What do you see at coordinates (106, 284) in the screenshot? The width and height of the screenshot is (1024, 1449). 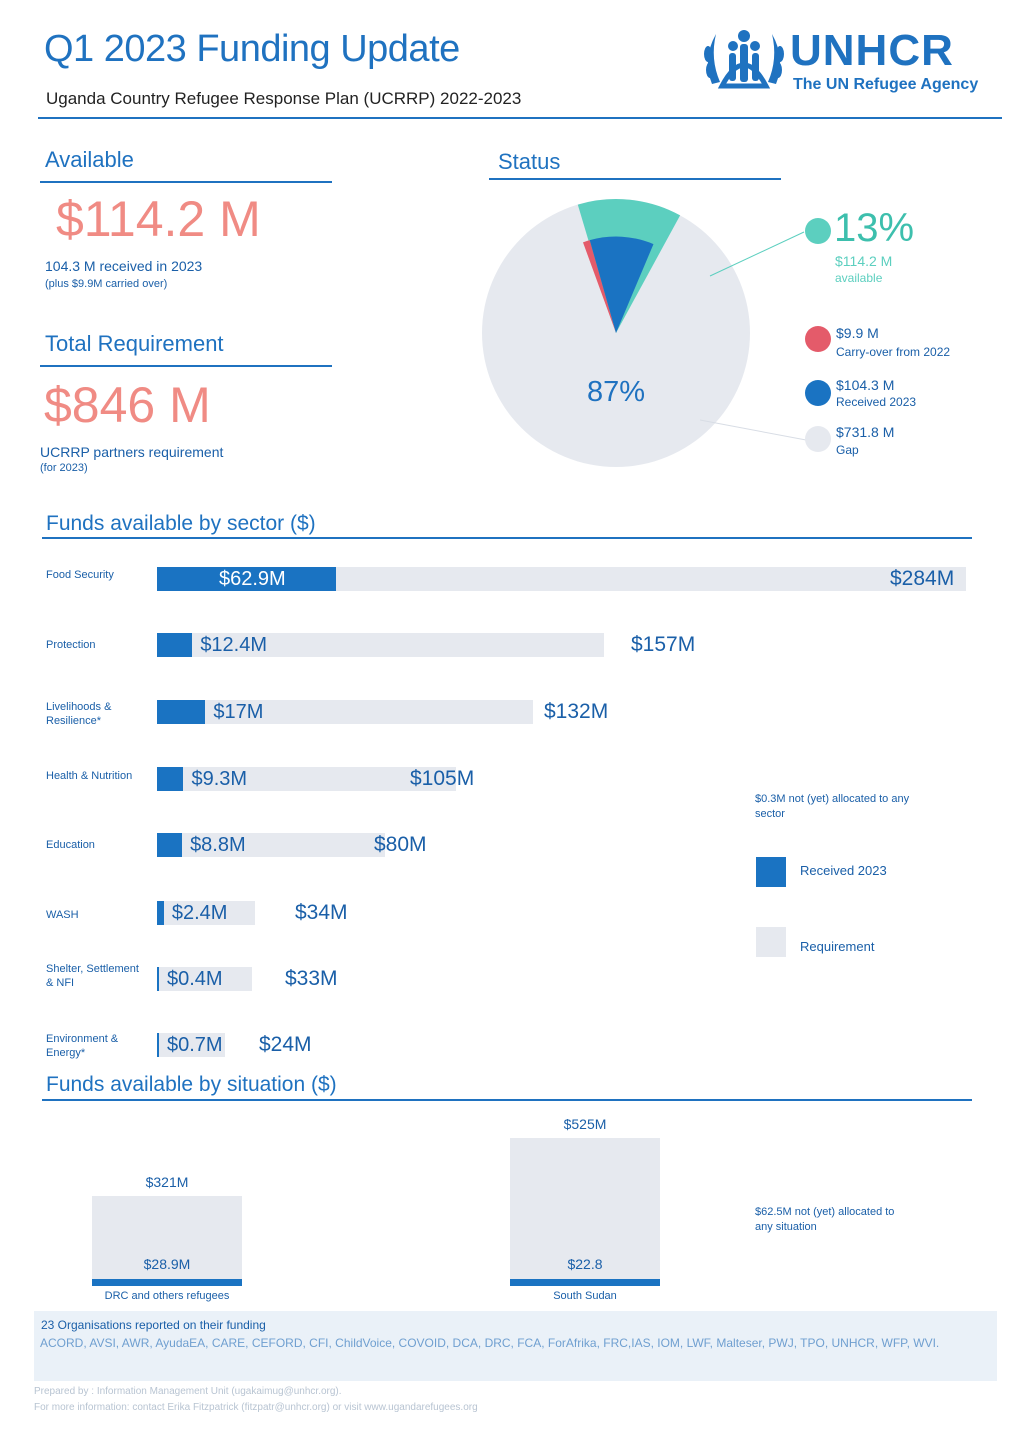 I see `available-subnote: (plus $9.9M carried over)` at bounding box center [106, 284].